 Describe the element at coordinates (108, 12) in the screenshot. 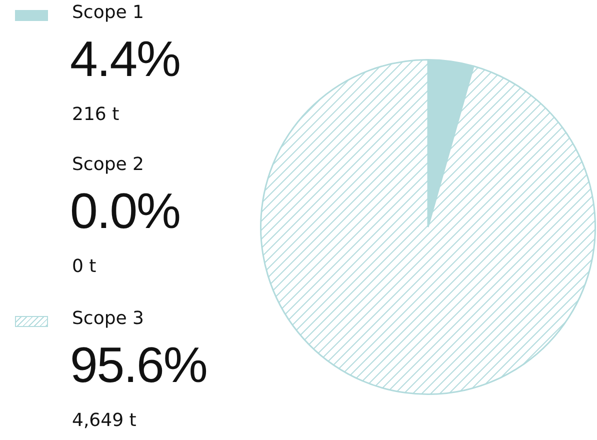

I see `legend-label: Scope 1` at that location.